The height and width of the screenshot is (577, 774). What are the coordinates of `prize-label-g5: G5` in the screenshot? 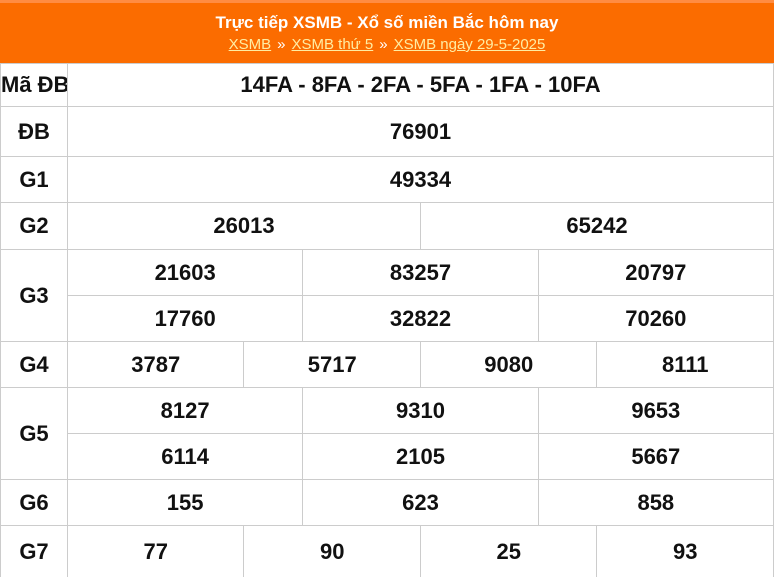 It's located at (34, 433).